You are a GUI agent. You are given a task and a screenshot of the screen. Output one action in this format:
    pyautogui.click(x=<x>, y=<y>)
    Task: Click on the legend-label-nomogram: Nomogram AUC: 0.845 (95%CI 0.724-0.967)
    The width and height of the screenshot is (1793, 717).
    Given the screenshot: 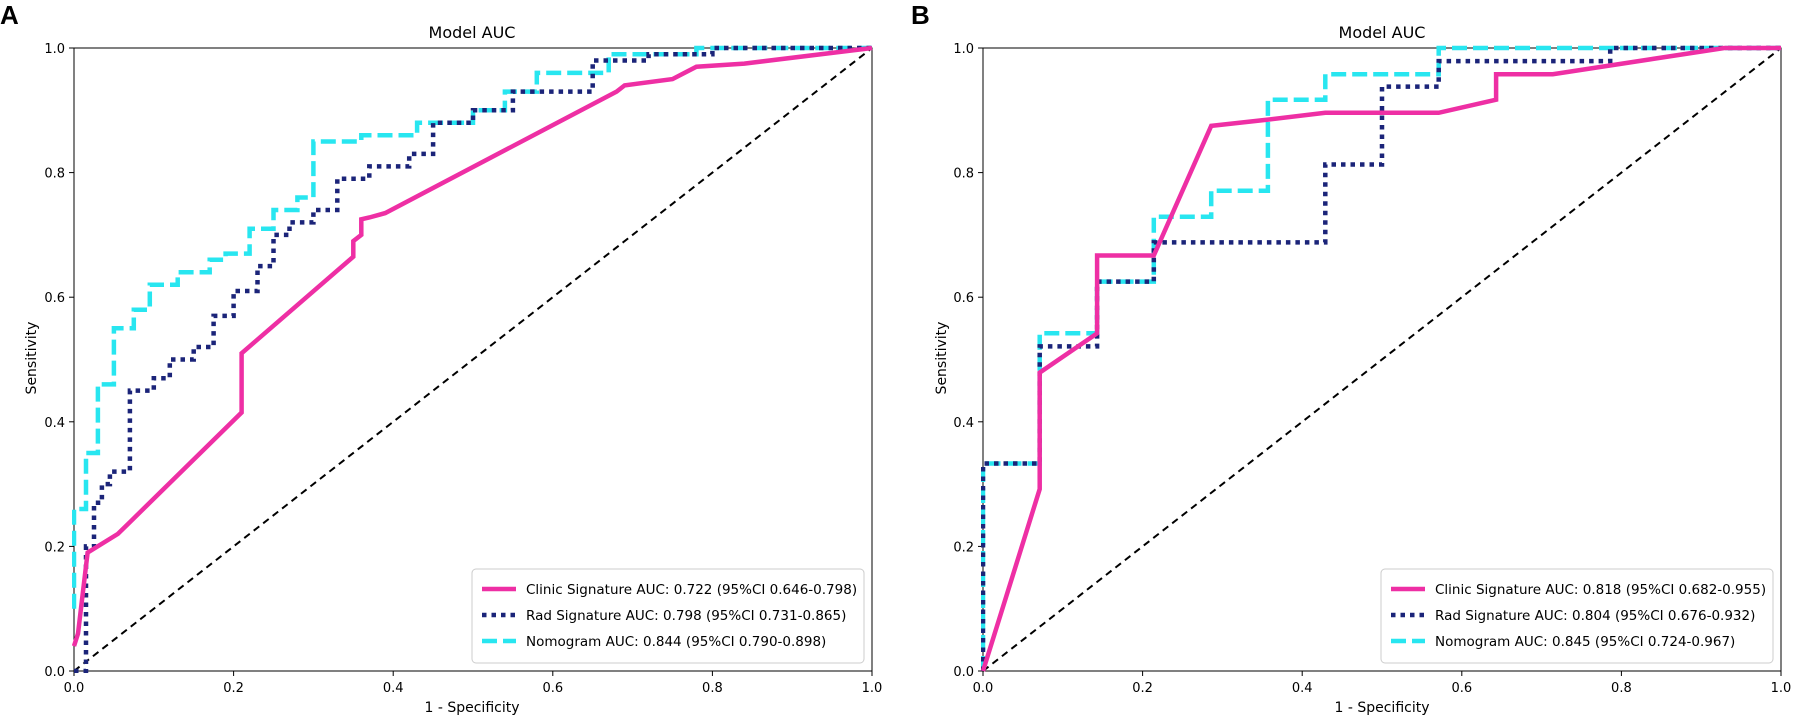 What is the action you would take?
    pyautogui.click(x=1585, y=642)
    